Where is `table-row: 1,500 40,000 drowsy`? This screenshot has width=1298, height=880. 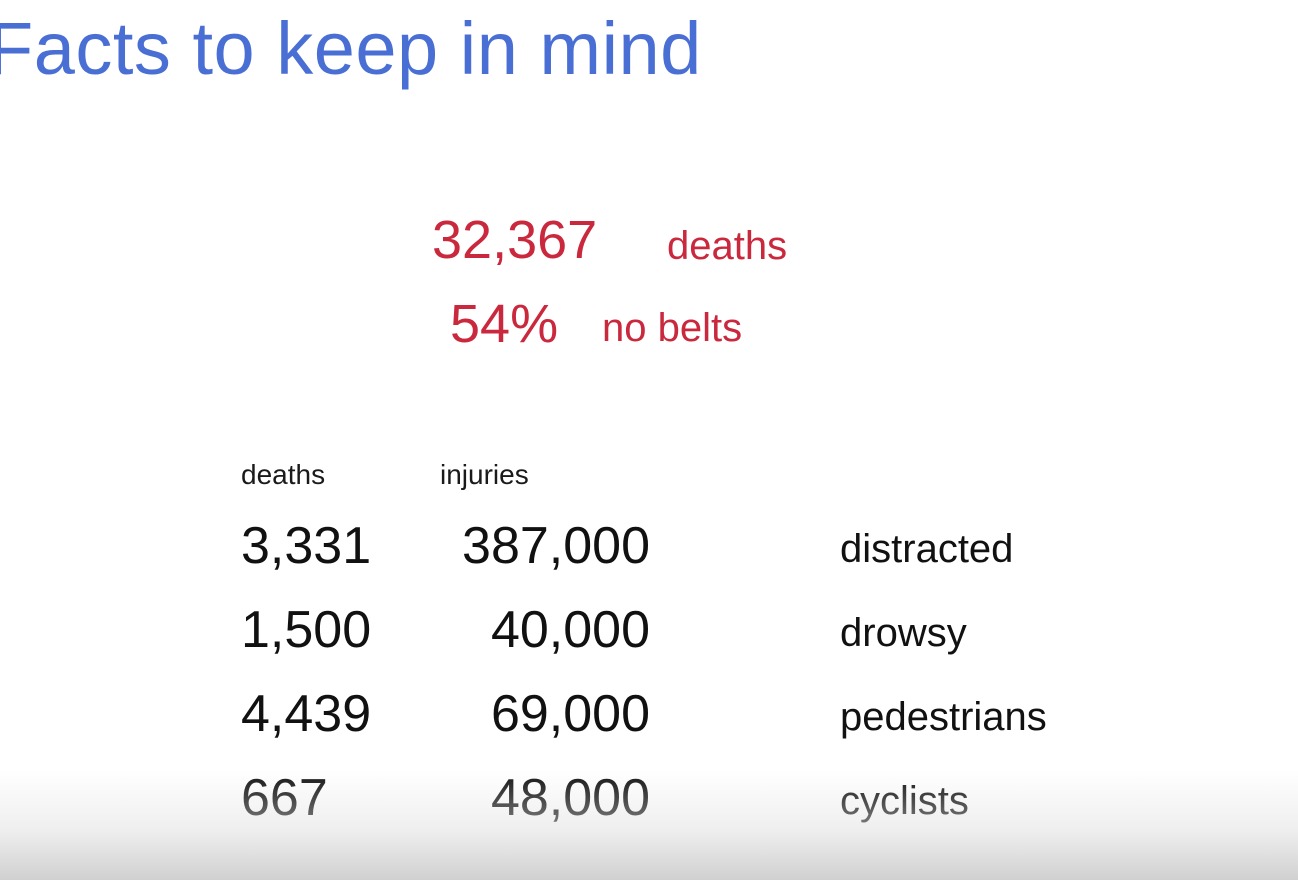
table-row: 1,500 40,000 drowsy is located at coordinates (649, 635).